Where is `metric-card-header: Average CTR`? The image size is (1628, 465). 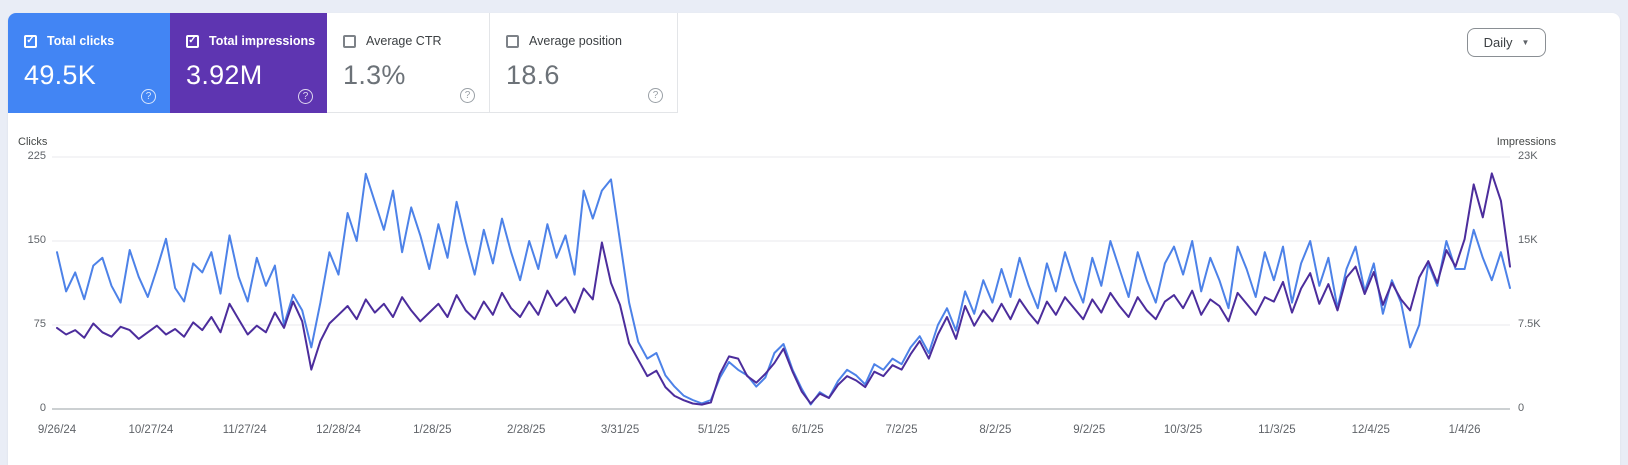 metric-card-header: Average CTR is located at coordinates (408, 41).